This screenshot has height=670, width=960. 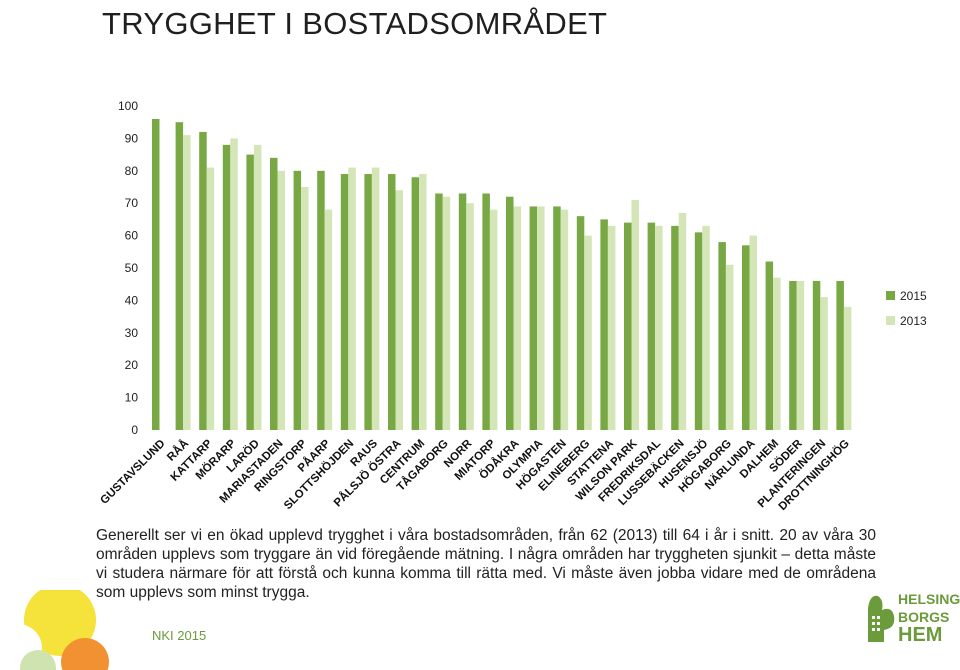 I want to click on y-tick-label: 0, so click(x=134, y=430).